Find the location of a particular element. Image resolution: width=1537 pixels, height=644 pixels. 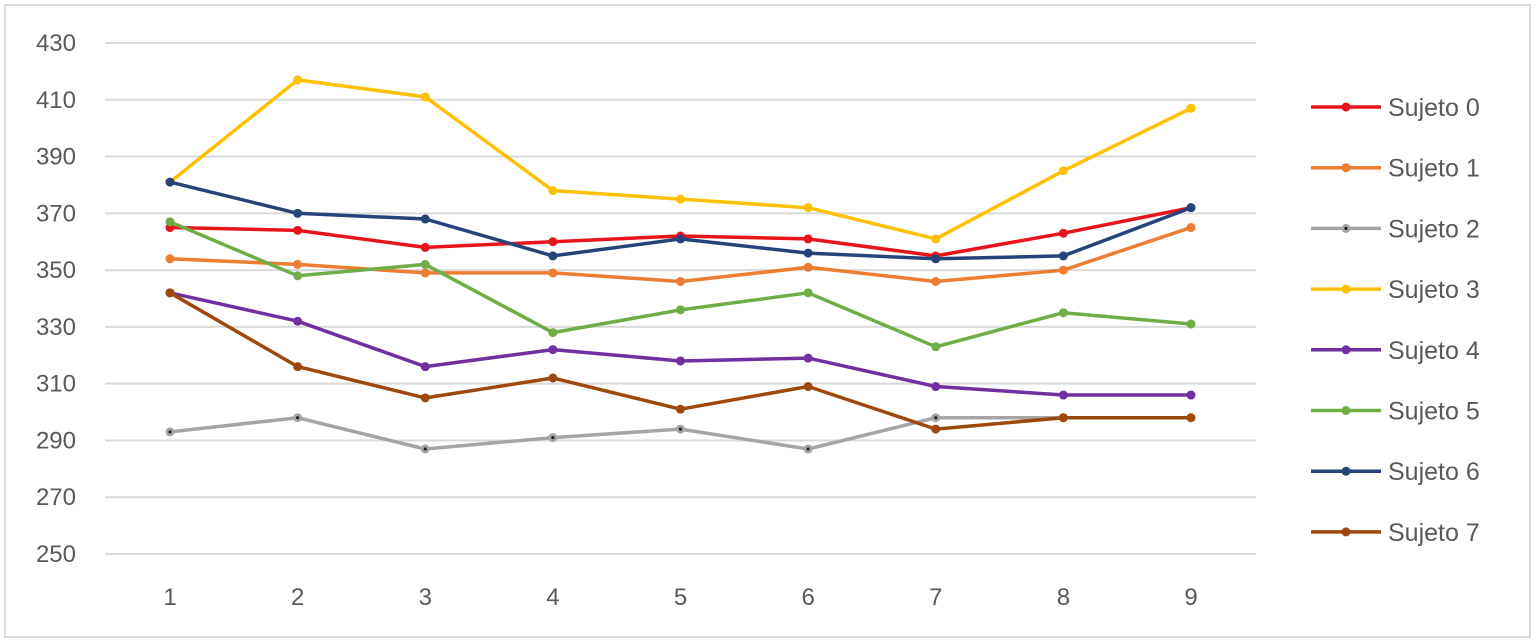

y-tick-label: 430 is located at coordinates (56, 43).